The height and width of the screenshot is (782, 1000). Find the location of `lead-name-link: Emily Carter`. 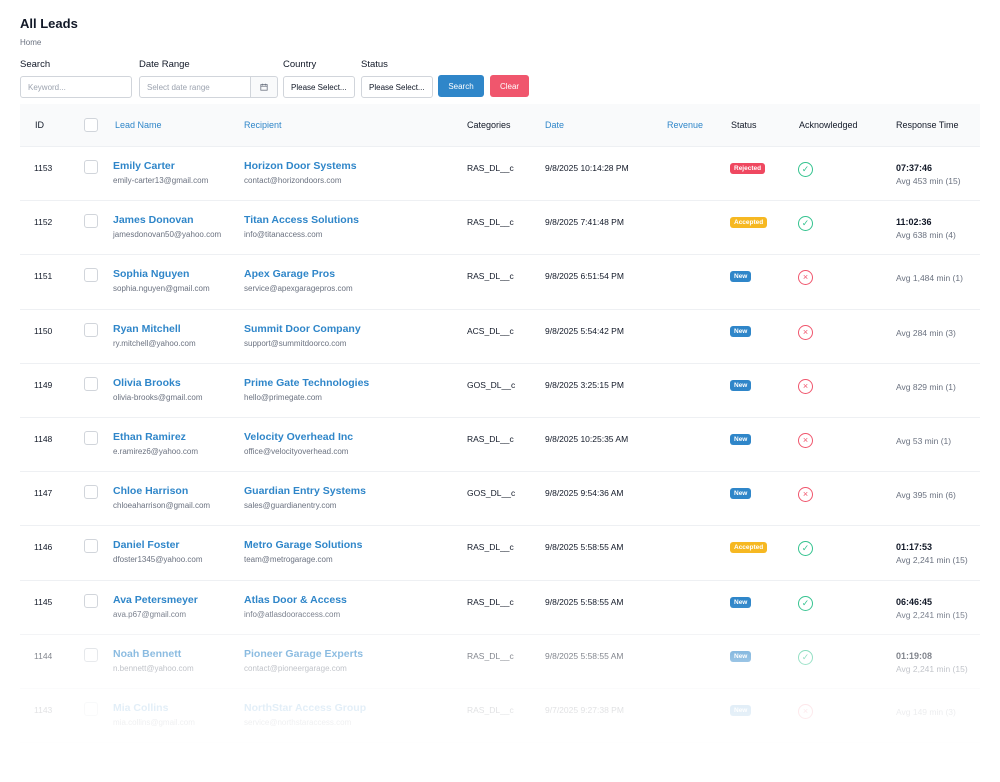

lead-name-link: Emily Carter is located at coordinates (144, 166).